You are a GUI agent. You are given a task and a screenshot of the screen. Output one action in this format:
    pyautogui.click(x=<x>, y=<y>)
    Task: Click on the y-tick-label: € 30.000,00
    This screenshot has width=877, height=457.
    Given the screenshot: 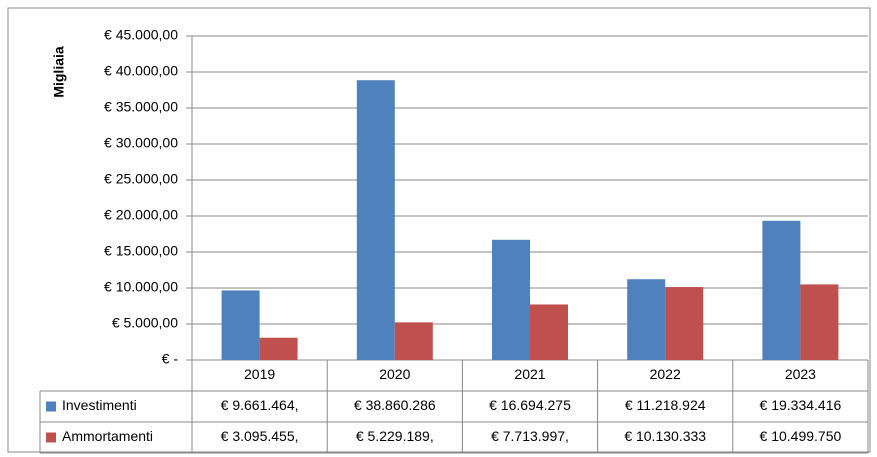 What is the action you would take?
    pyautogui.click(x=141, y=143)
    